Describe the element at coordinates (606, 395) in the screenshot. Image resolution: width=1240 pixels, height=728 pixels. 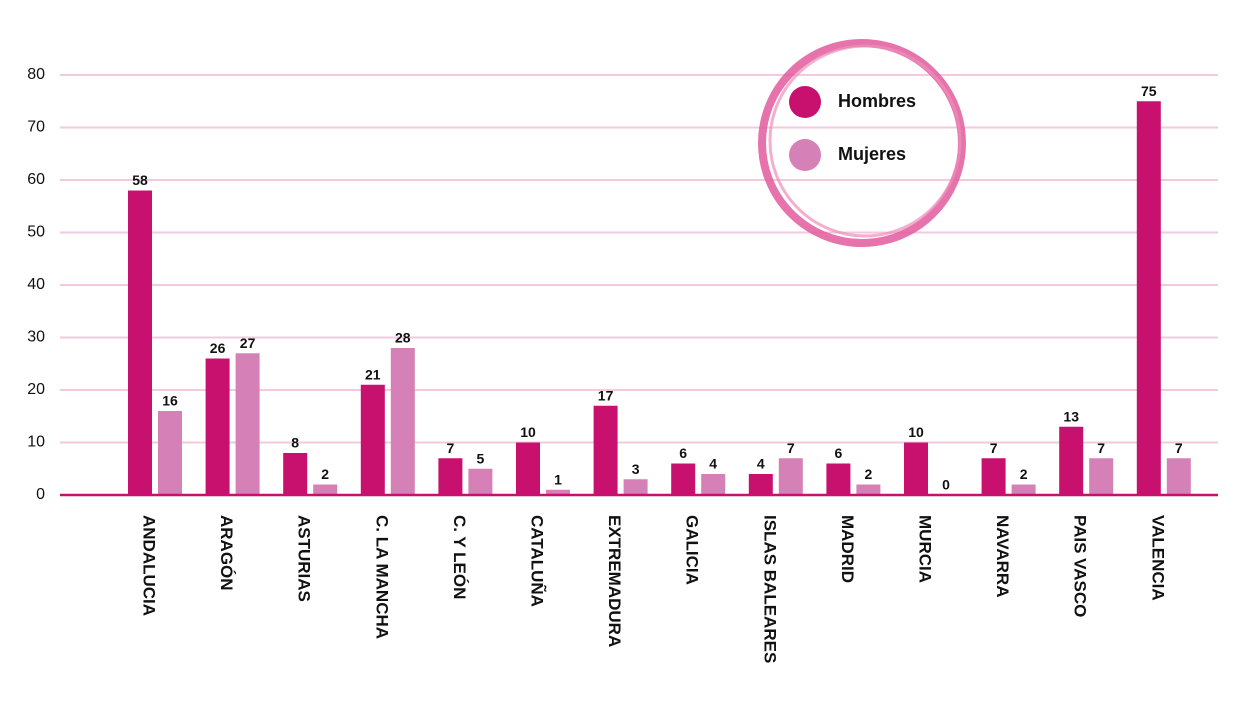
I see `value-label: 17` at that location.